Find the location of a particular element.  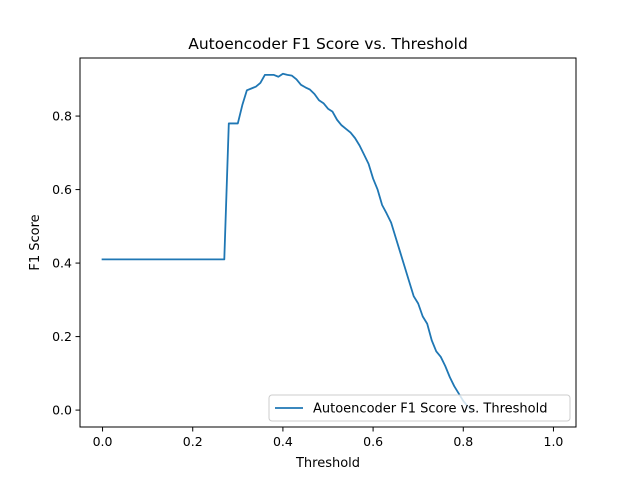

y-tick-label: 0.8 is located at coordinates (62, 116).